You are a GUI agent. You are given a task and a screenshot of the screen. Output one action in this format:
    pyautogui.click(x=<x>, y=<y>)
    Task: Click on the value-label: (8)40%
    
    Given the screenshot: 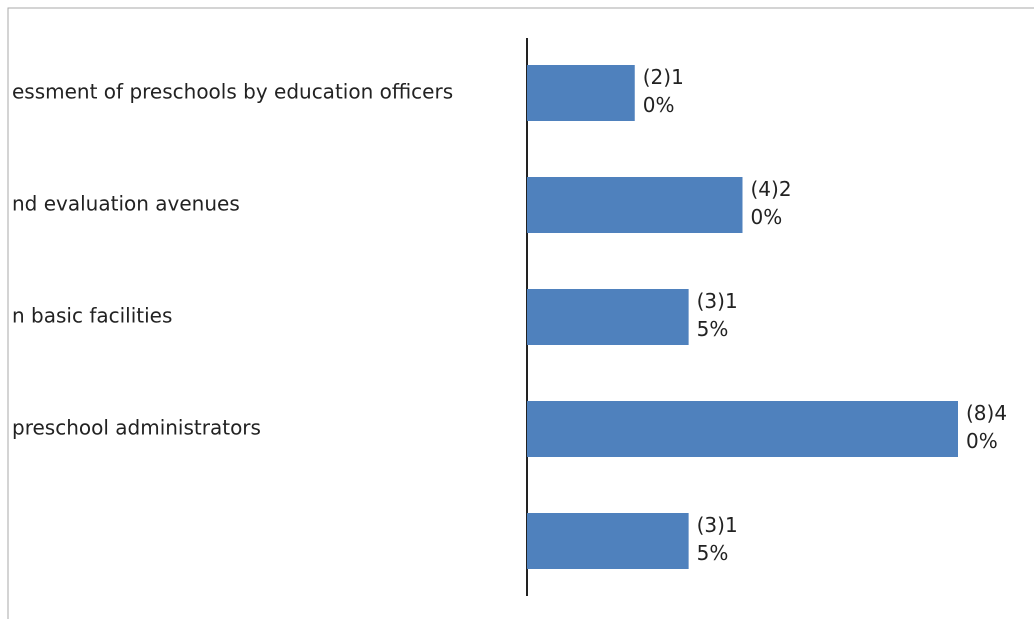 What is the action you would take?
    pyautogui.click(x=987, y=427)
    